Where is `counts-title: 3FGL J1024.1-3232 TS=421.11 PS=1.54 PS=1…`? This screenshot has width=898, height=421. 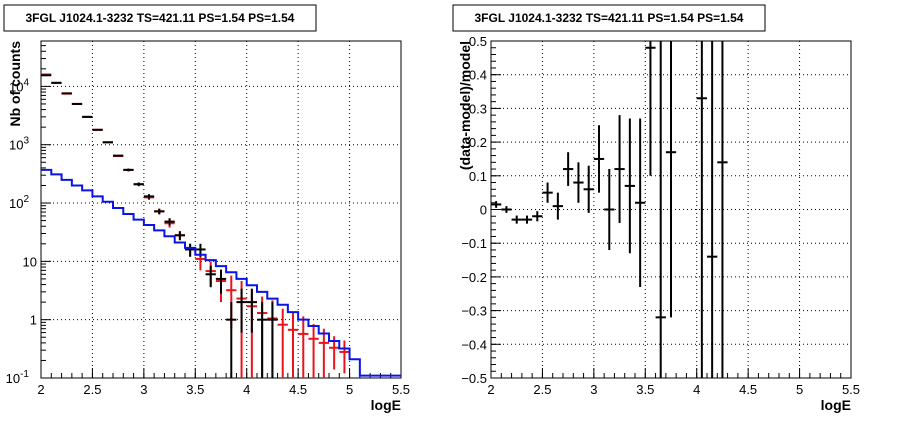
counts-title: 3FGL J1024.1-3232 TS=421.11 PS=1.54 PS=1… is located at coordinates (160, 18).